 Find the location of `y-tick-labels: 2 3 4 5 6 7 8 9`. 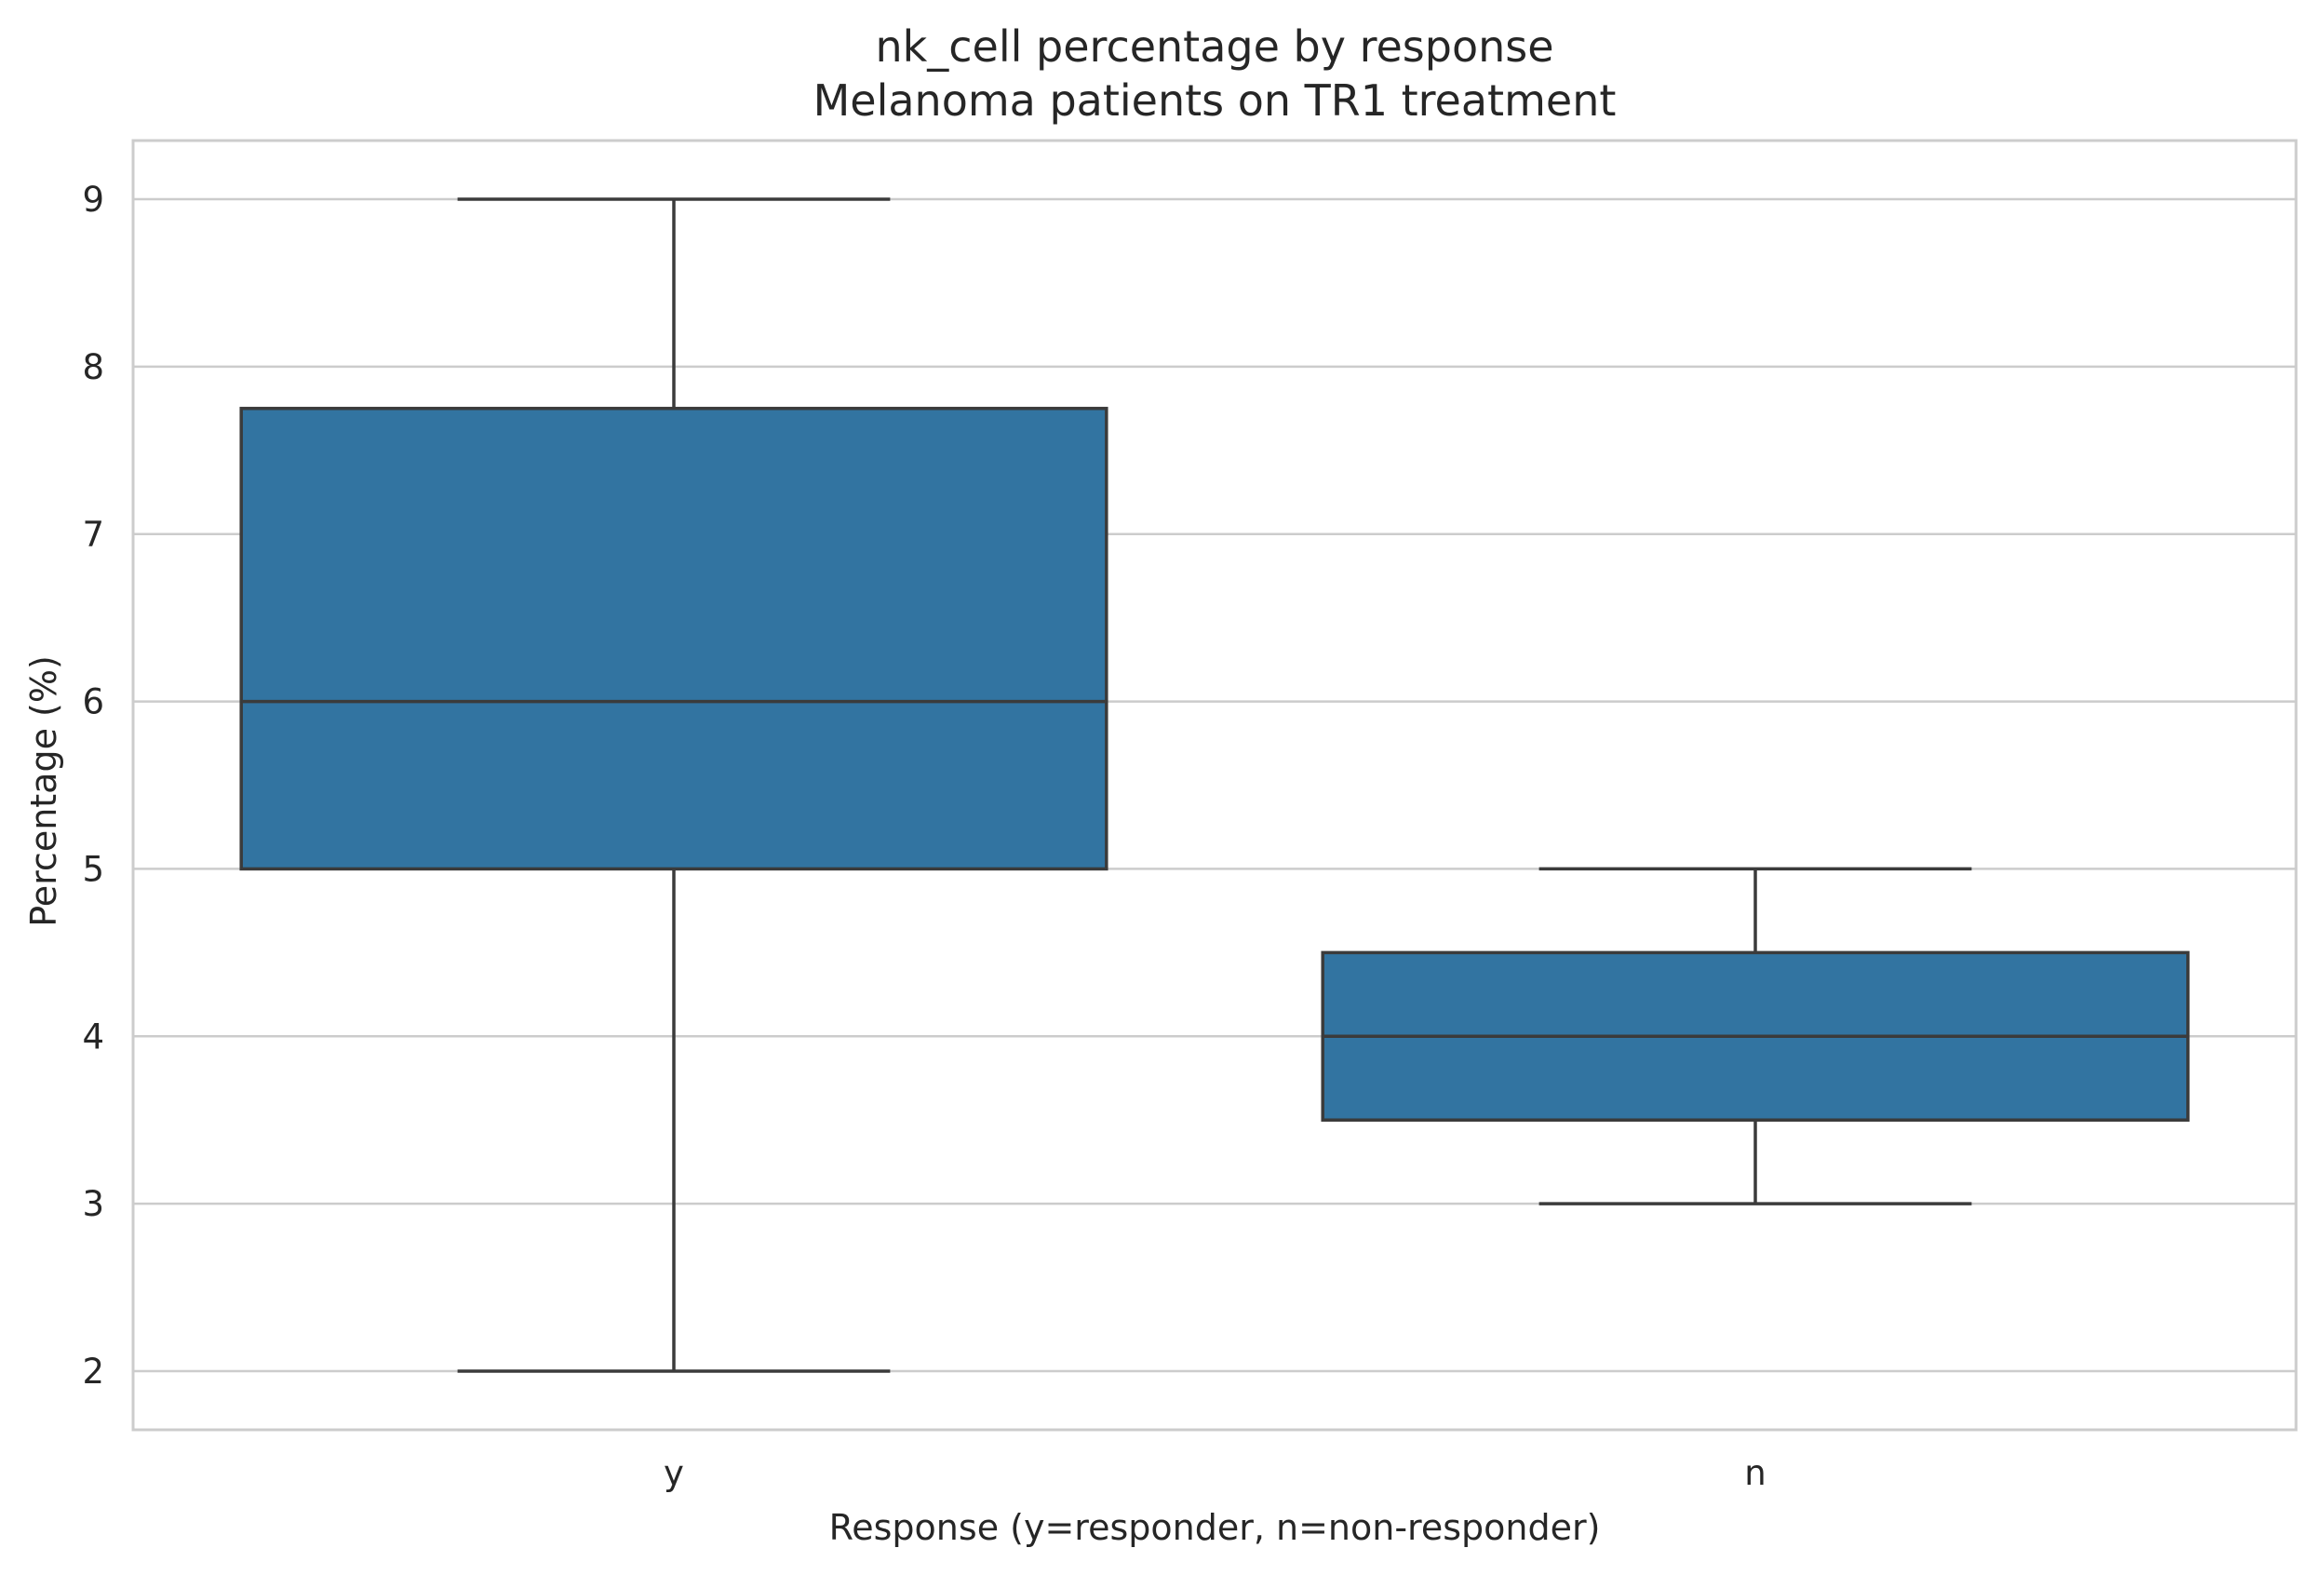

y-tick-labels: 2 3 4 5 6 7 8 9 is located at coordinates (93, 786).